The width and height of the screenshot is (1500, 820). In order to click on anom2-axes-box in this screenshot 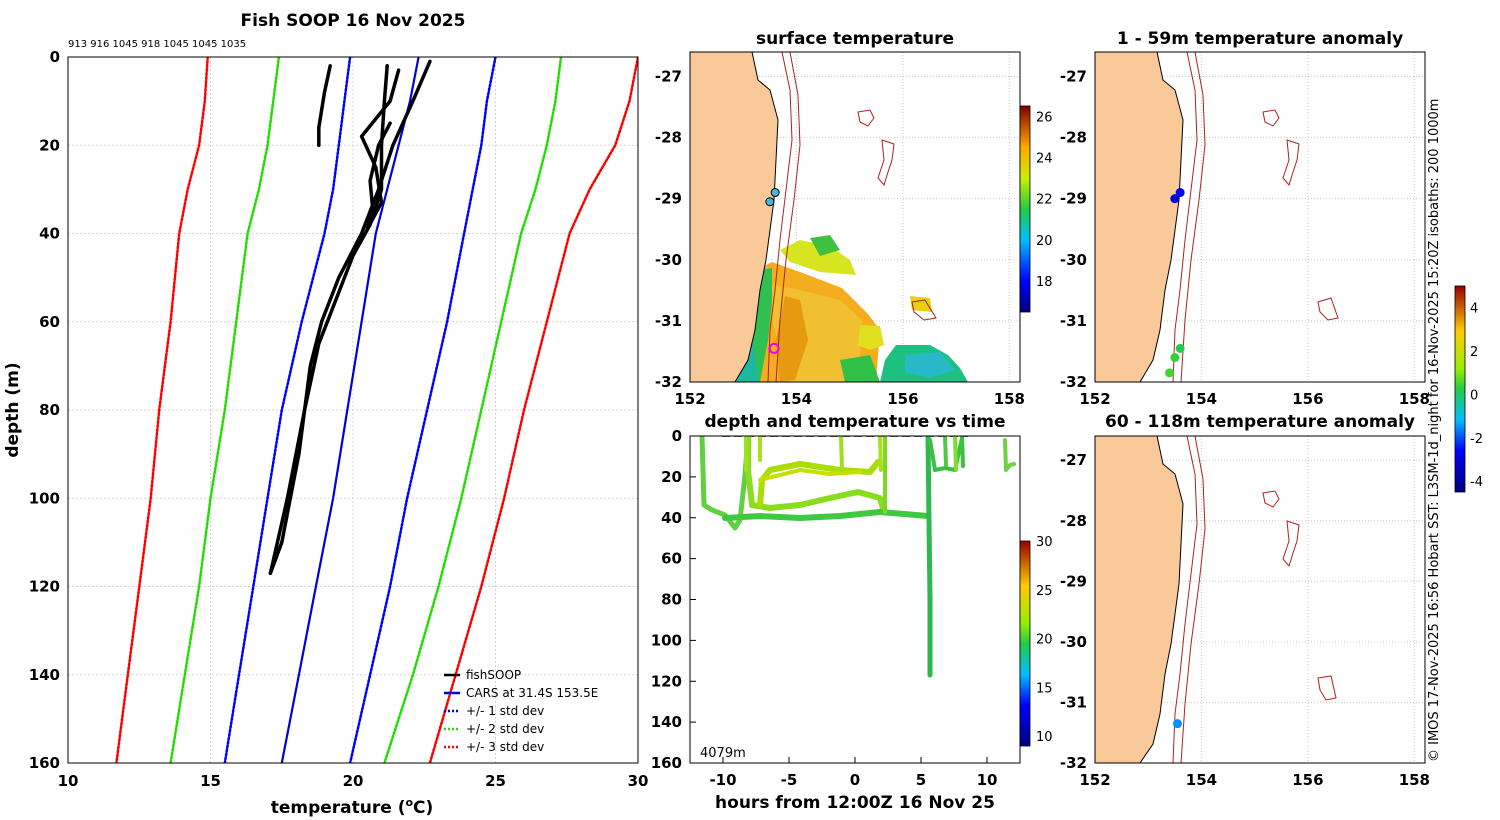, I will do `click(1260, 599)`.